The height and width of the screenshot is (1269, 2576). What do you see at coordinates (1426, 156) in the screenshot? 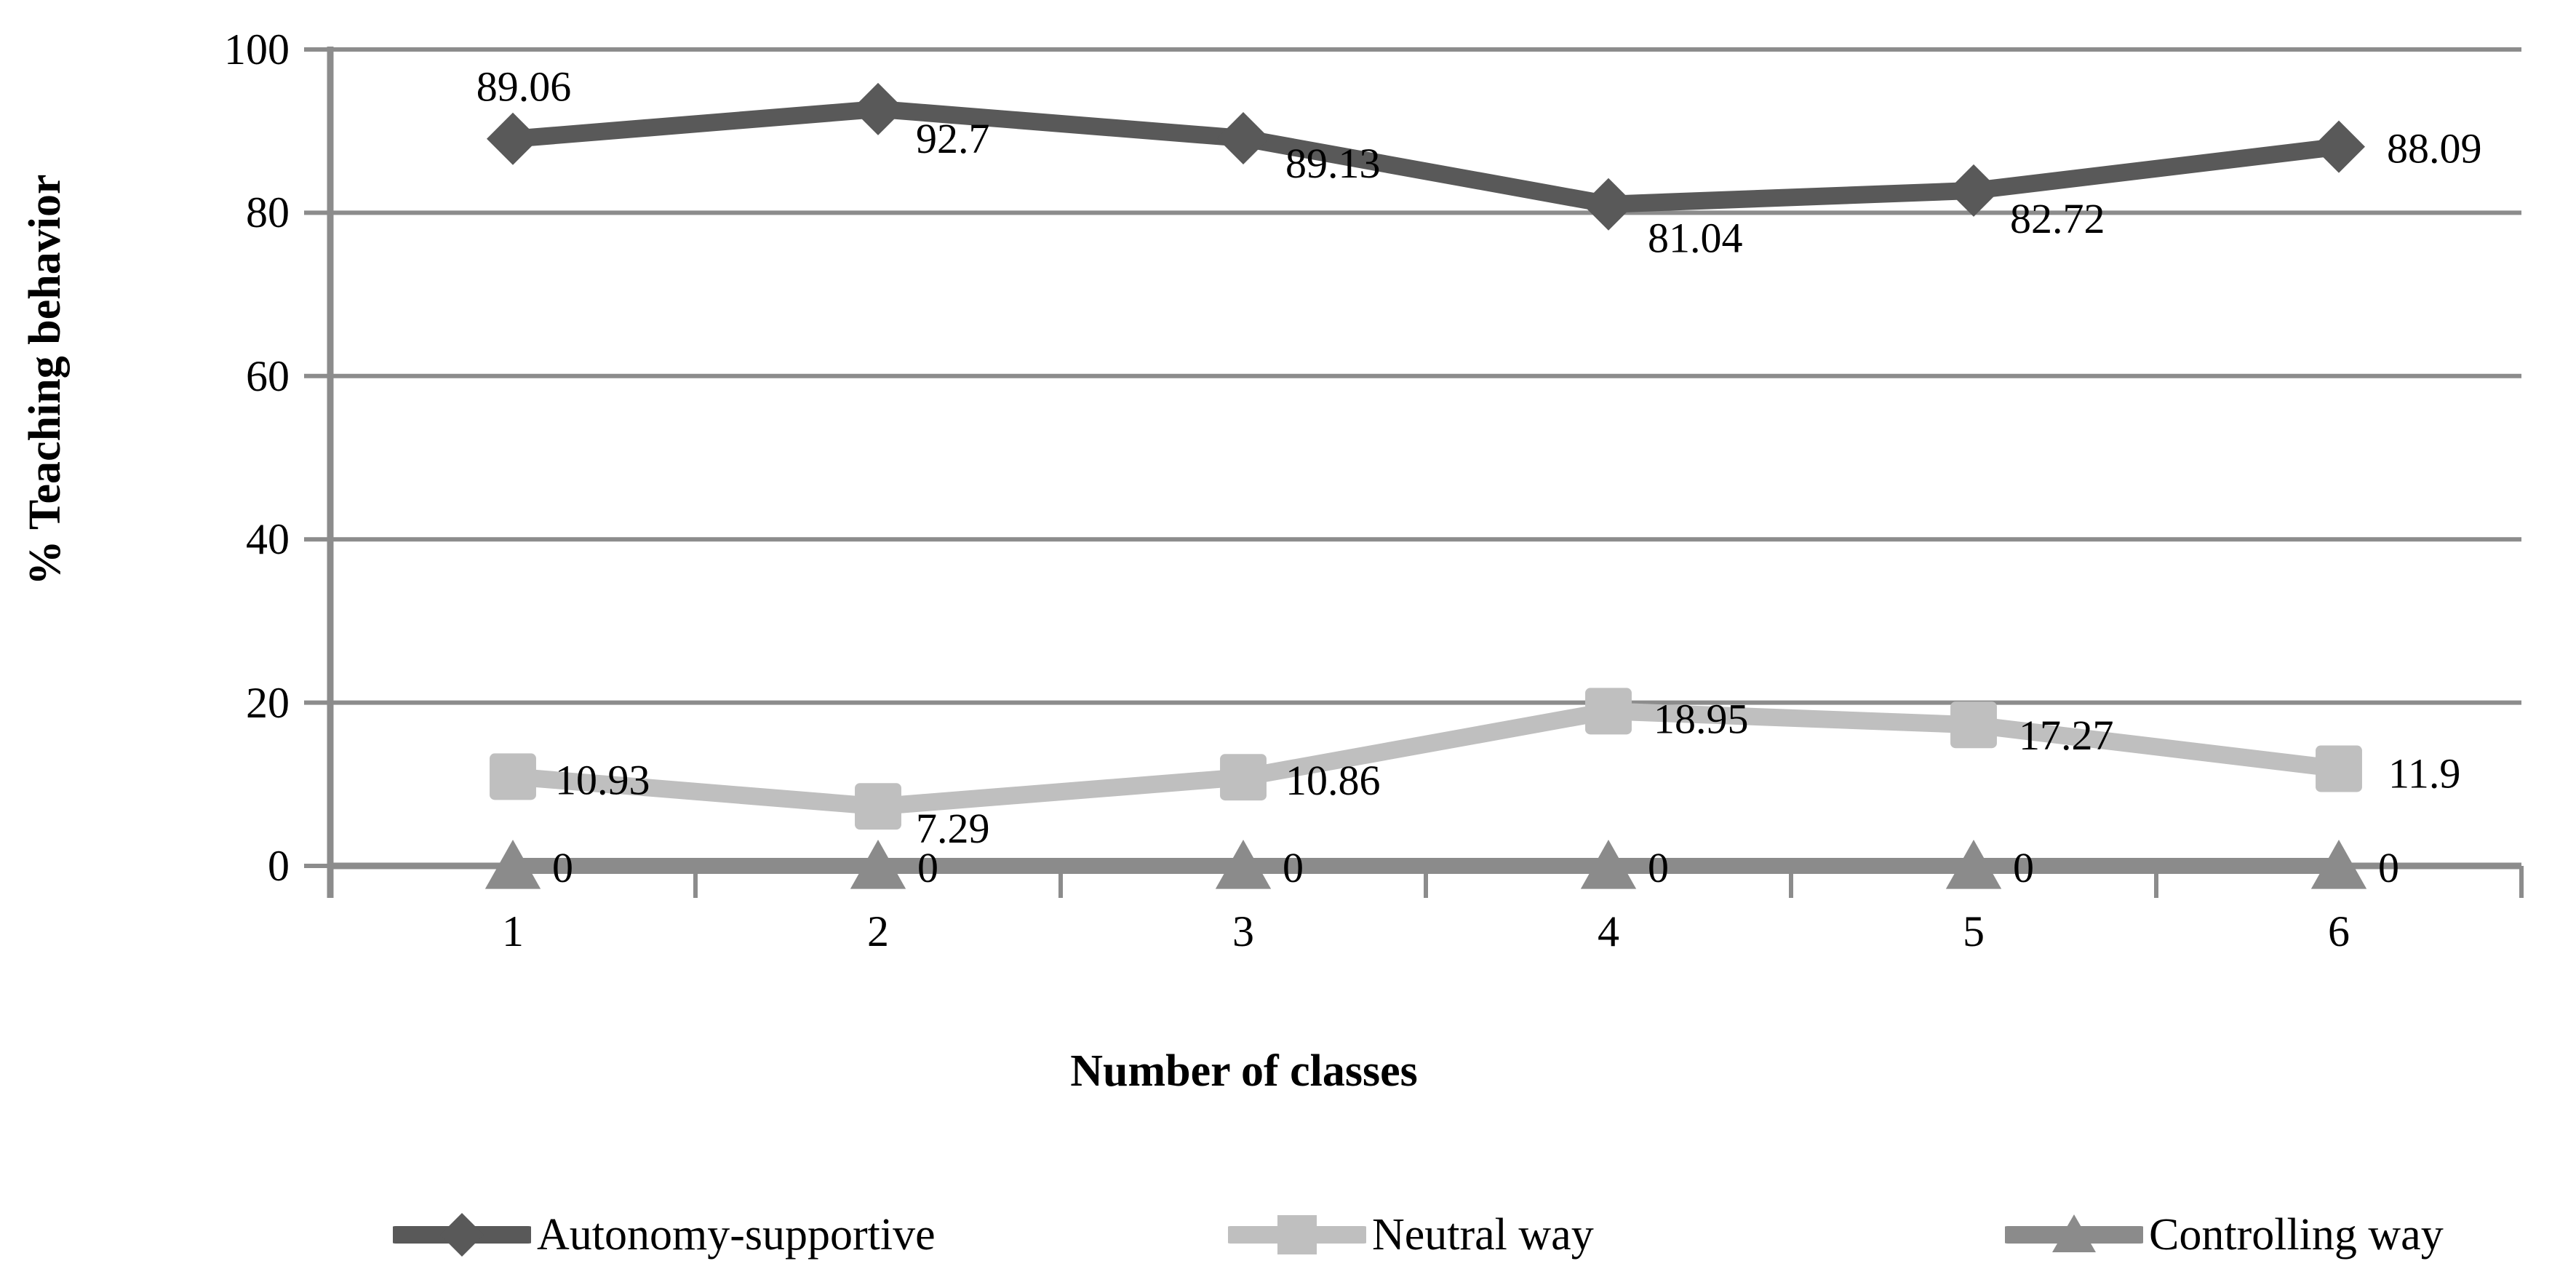
I see `series-line-autonomy-supportive` at bounding box center [1426, 156].